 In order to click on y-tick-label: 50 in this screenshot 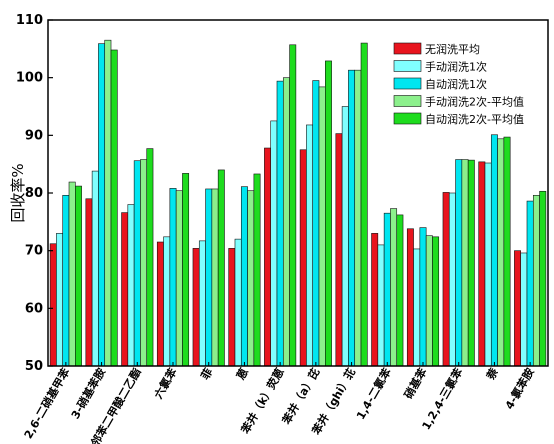, I will do `click(34, 366)`.